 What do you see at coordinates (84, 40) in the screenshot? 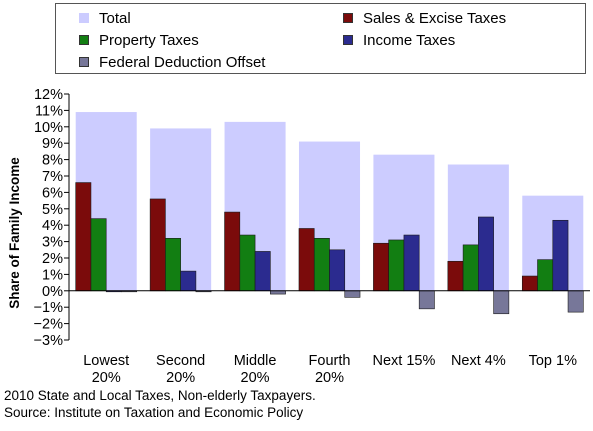
I see `legend-swatch-property` at bounding box center [84, 40].